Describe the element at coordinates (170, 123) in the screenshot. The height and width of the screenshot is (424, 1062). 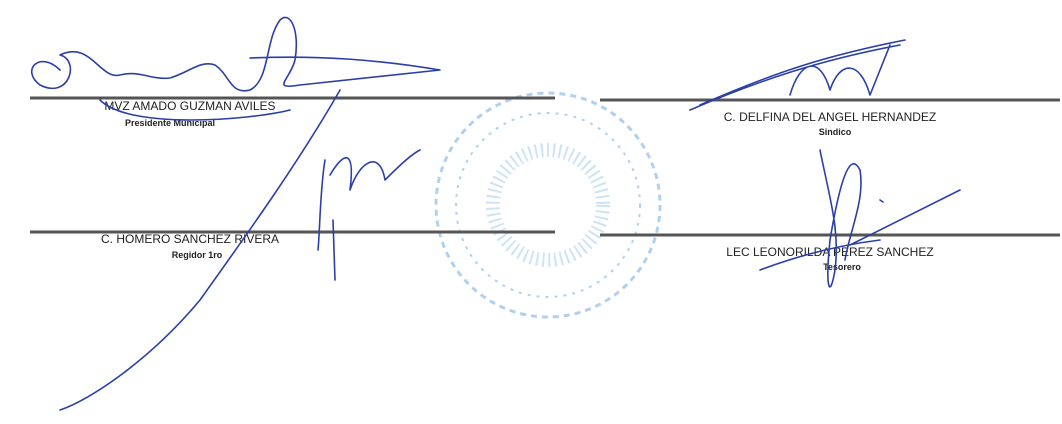
I see `signer-title: Presidente Municipal` at that location.